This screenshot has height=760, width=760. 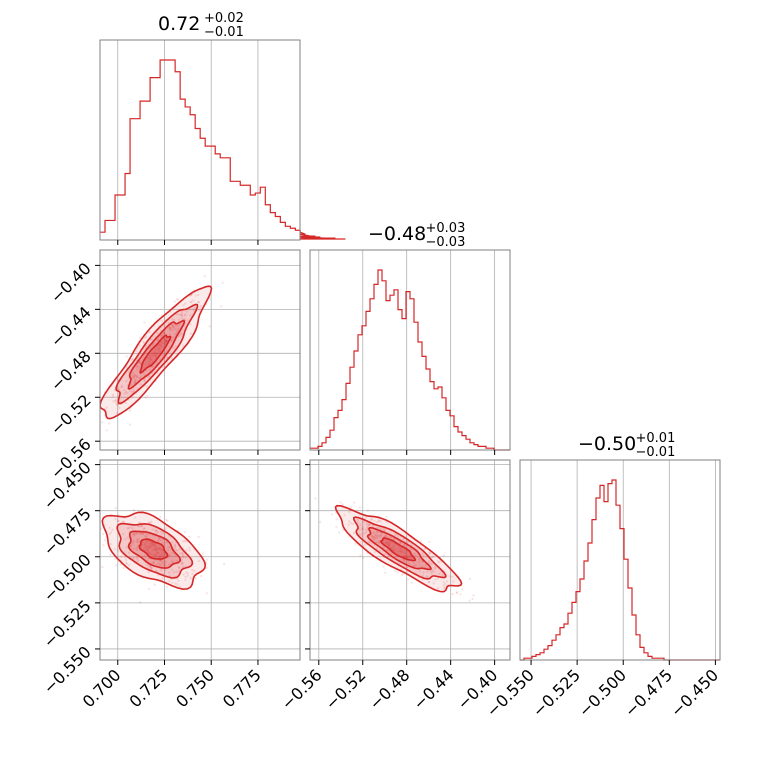 I want to click on y-tick-label: −0.40, so click(x=71, y=283).